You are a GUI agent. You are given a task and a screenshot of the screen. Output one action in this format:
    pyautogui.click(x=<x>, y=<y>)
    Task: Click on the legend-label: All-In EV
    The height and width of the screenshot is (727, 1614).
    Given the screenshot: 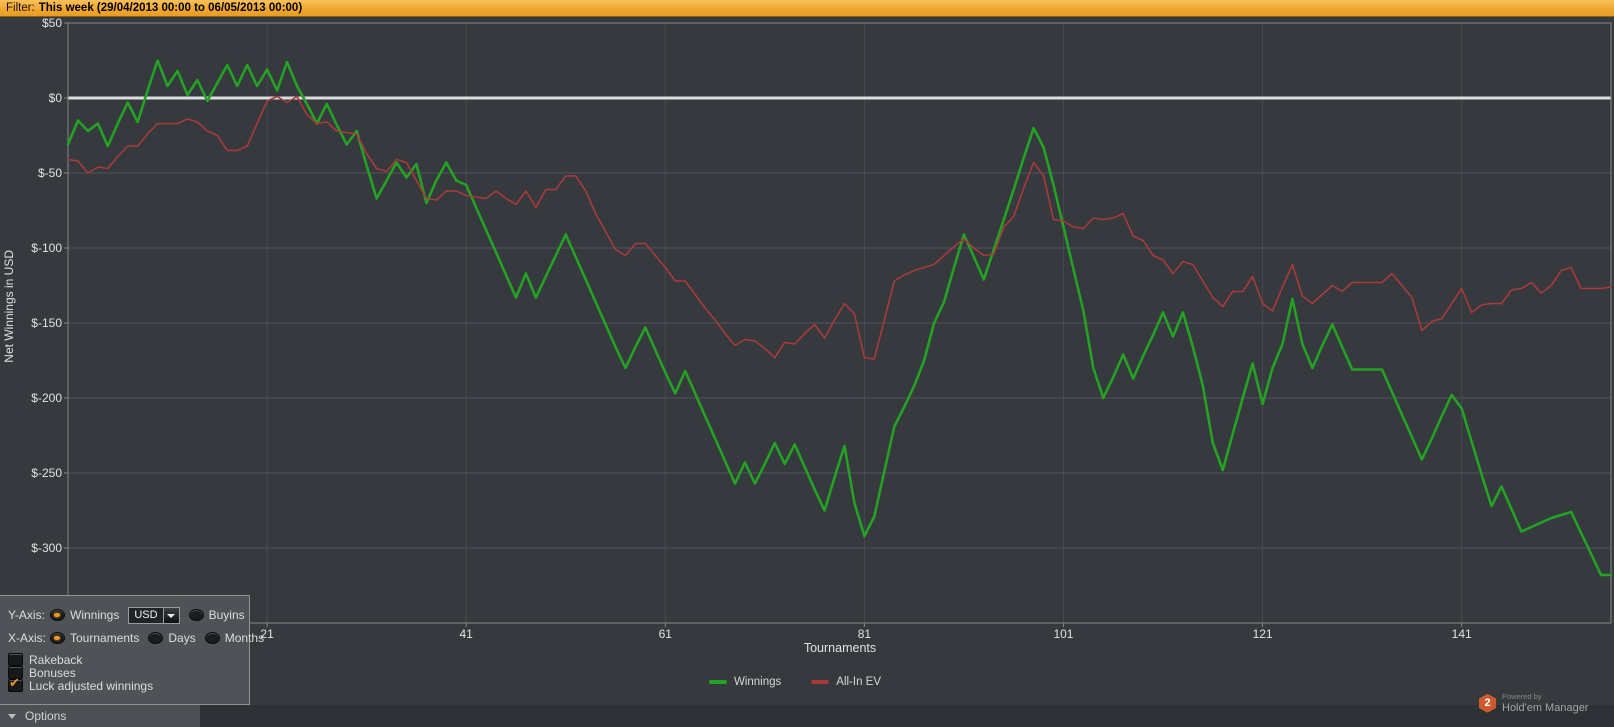 What is the action you would take?
    pyautogui.click(x=859, y=682)
    